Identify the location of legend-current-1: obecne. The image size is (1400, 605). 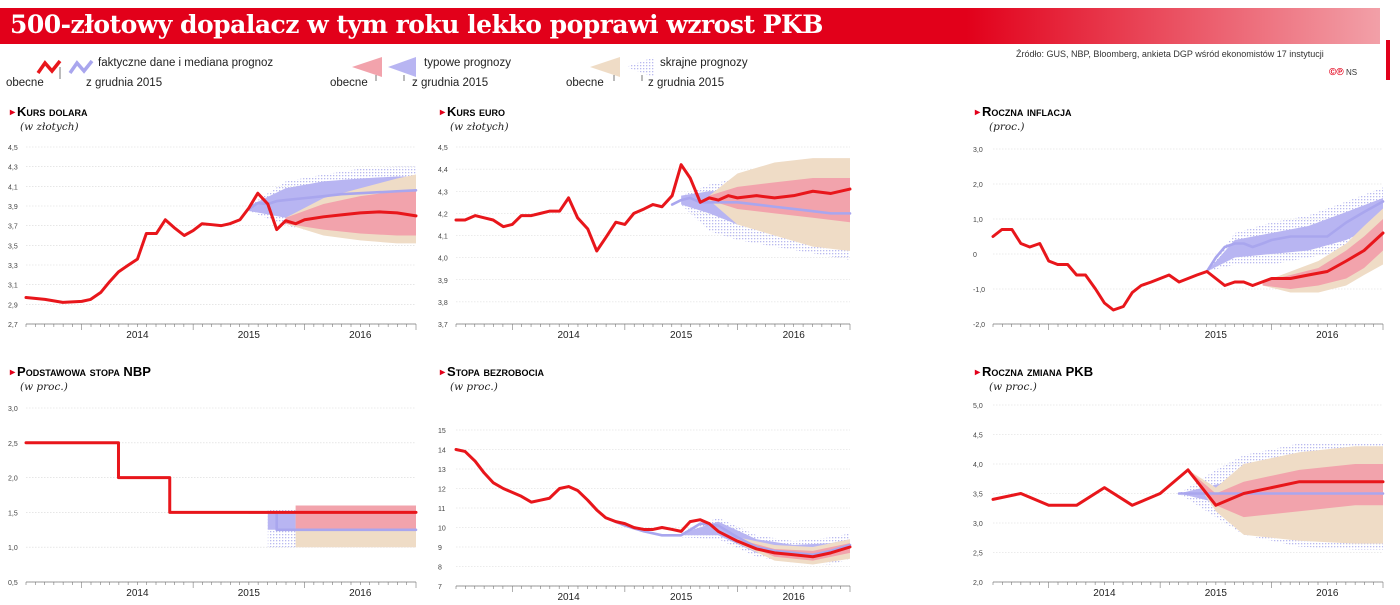
(25, 83).